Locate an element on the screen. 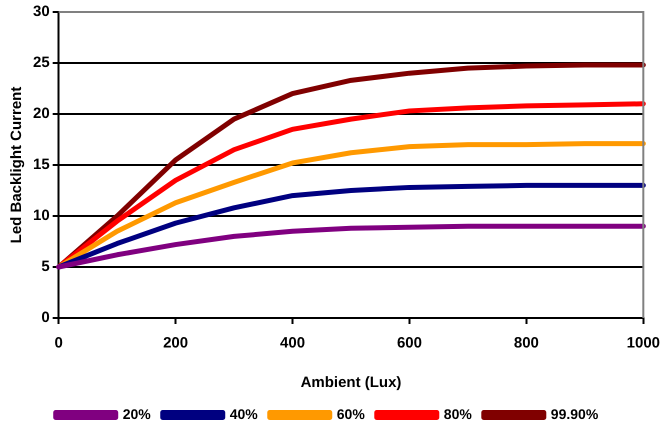 The image size is (670, 432). x-axis-title: Ambient (Lux) is located at coordinates (351, 383).